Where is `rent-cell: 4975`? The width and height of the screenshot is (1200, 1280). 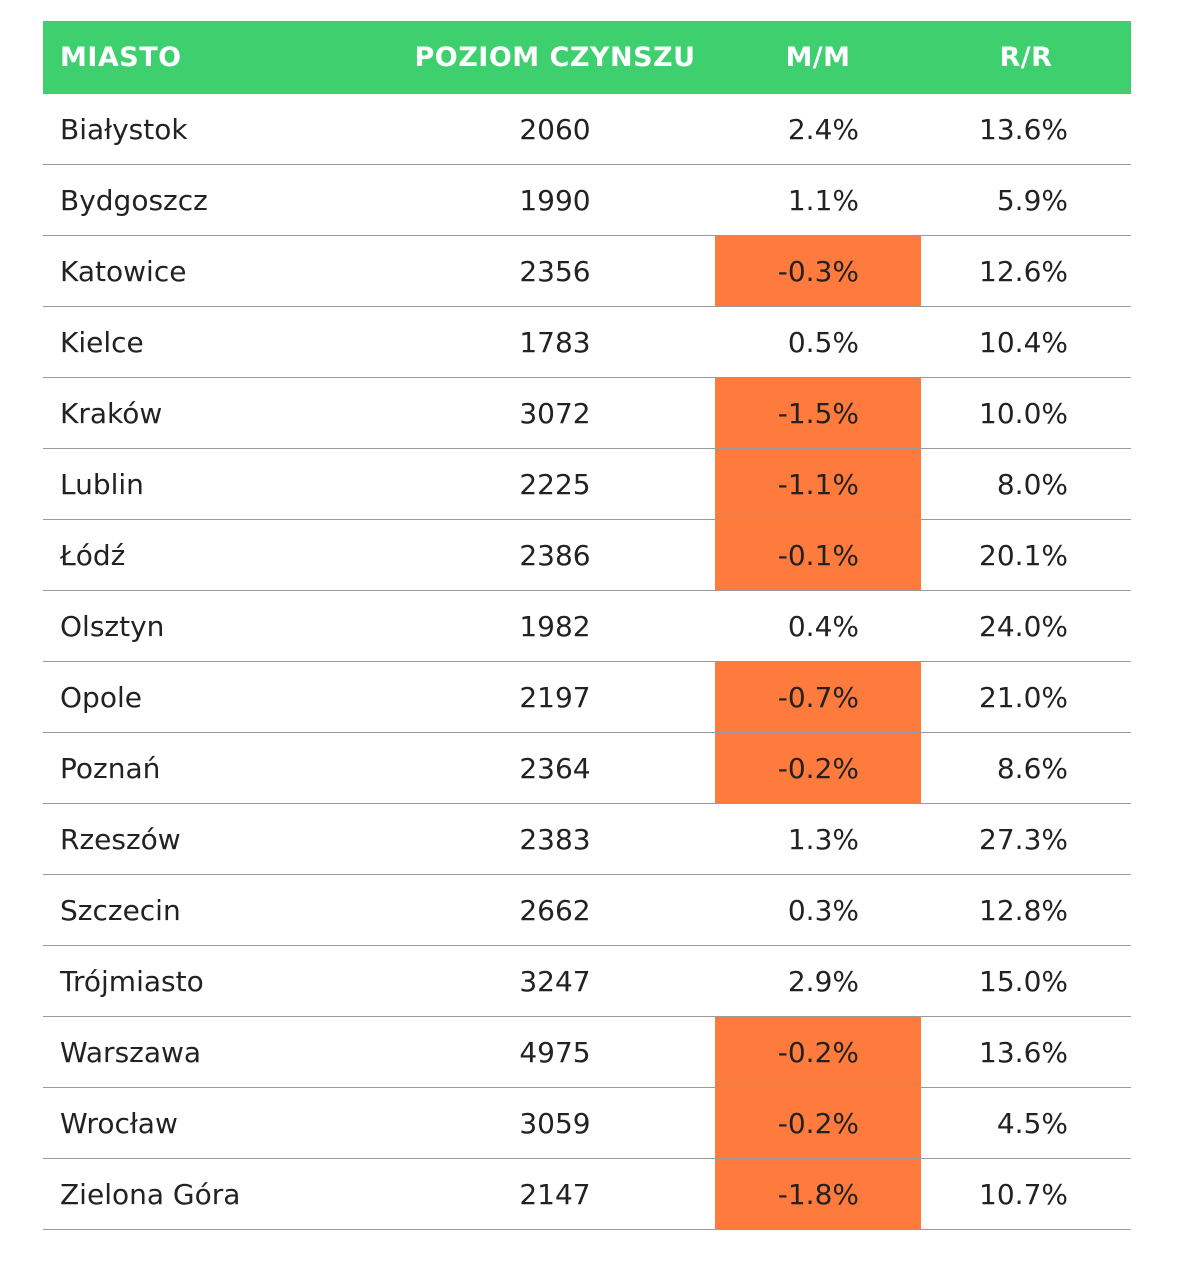
rent-cell: 4975 is located at coordinates (555, 1052).